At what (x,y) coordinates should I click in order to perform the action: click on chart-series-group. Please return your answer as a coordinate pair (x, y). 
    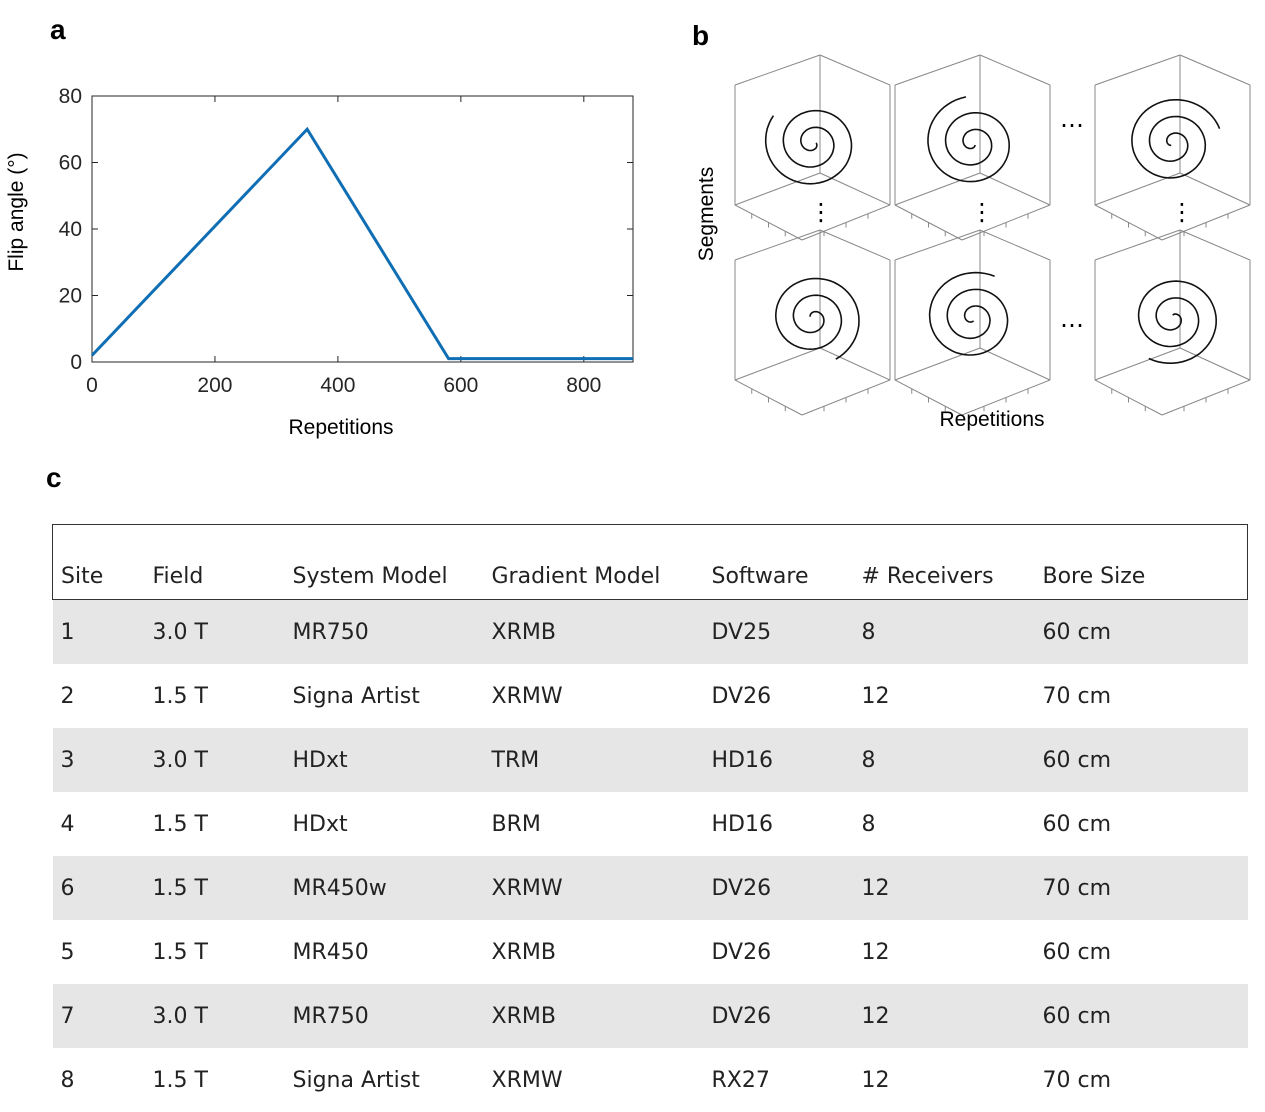
    Looking at the image, I should click on (361, 243).